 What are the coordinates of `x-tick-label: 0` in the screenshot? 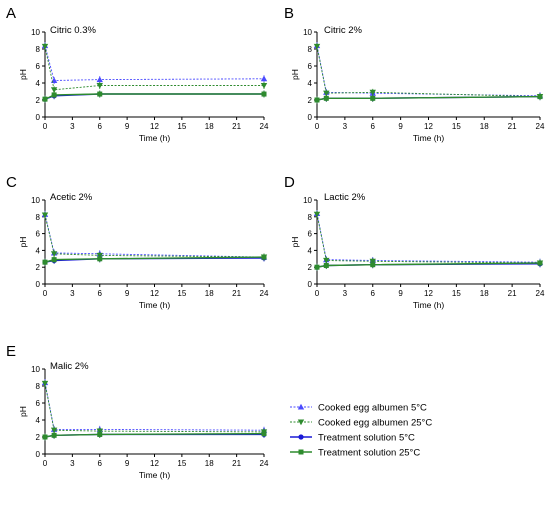 It's located at (317, 293).